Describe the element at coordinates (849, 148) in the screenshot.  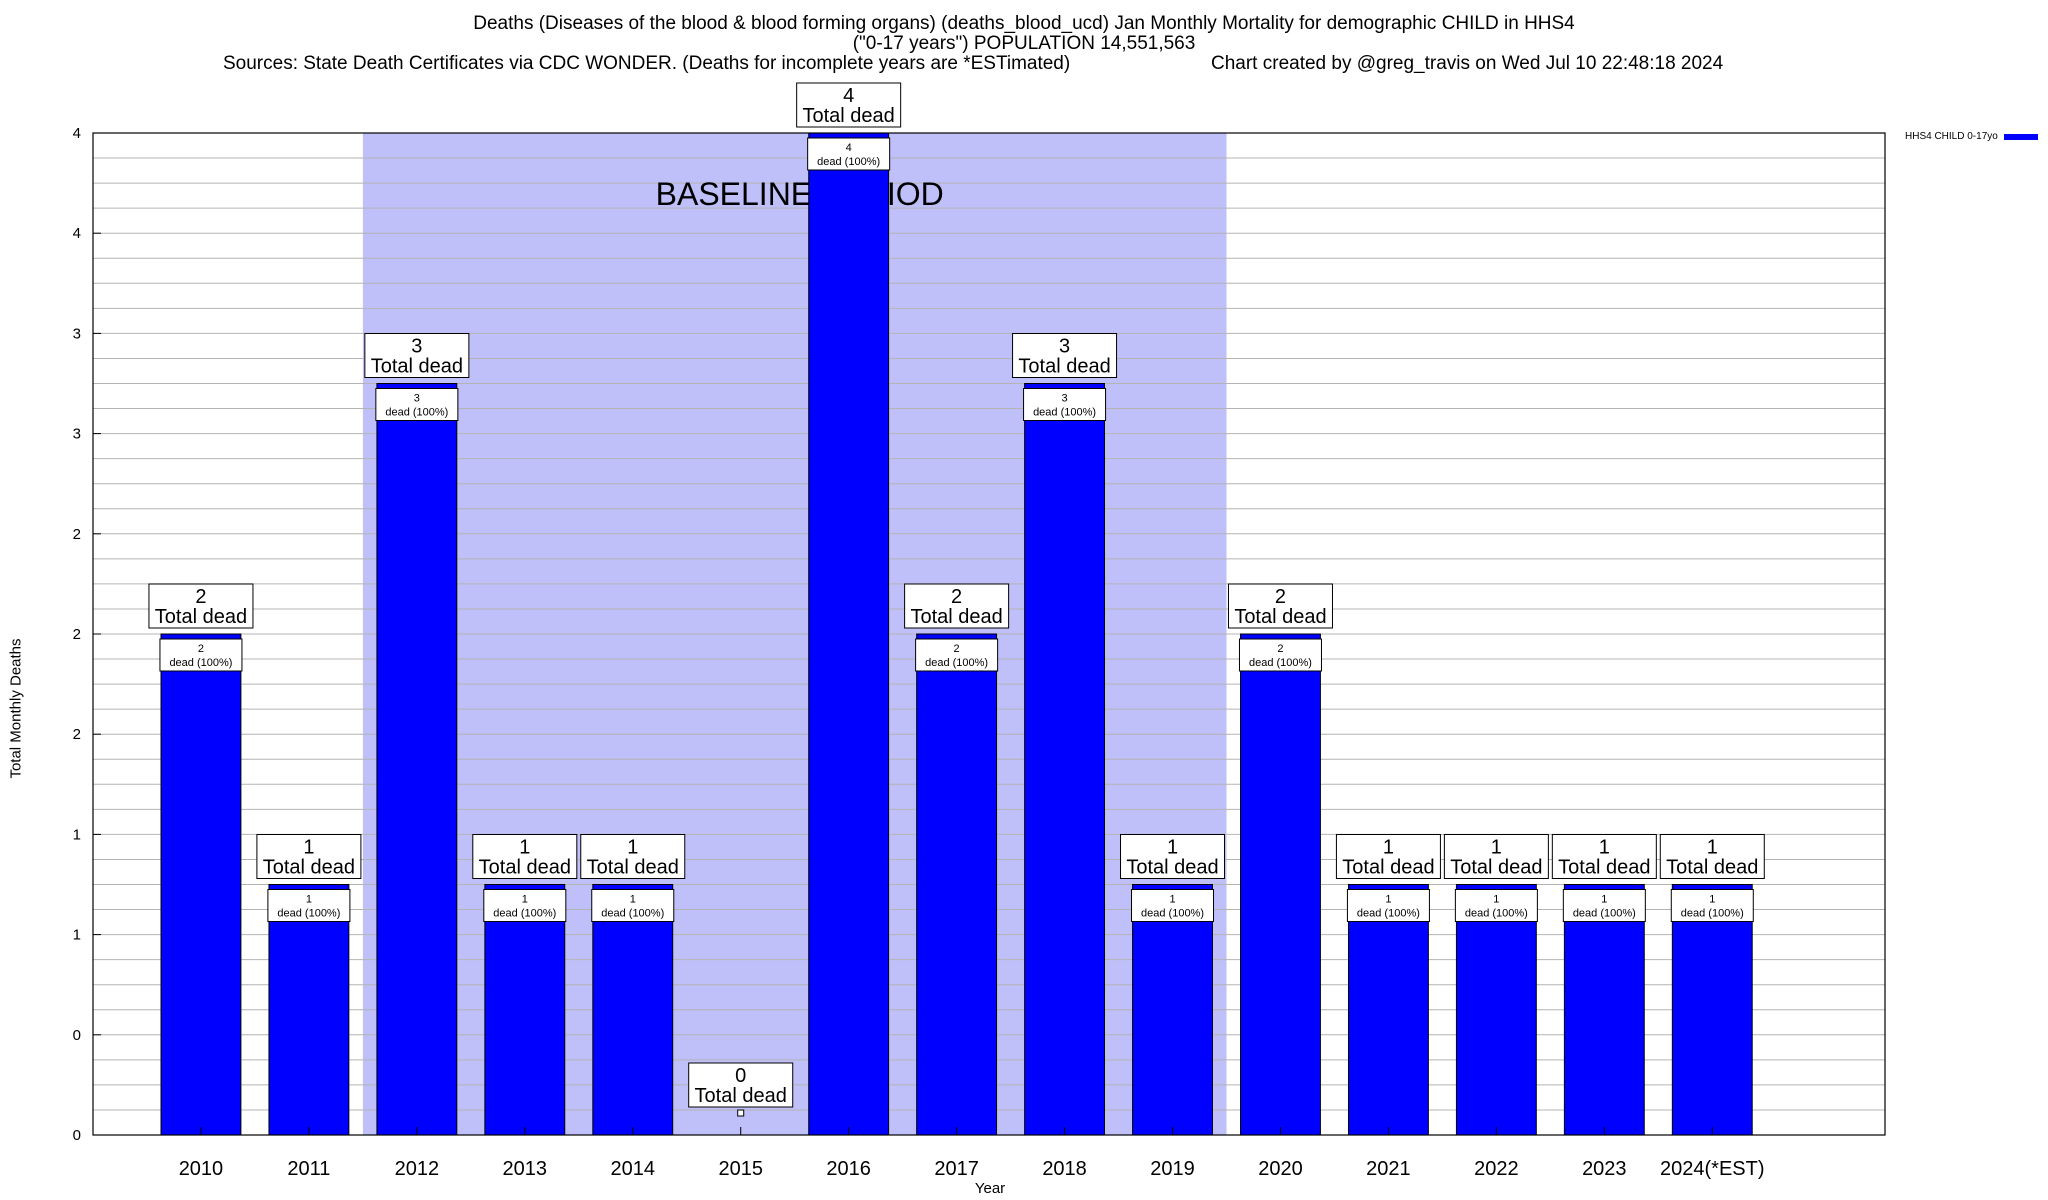
I see `bar-inner-value: 4` at that location.